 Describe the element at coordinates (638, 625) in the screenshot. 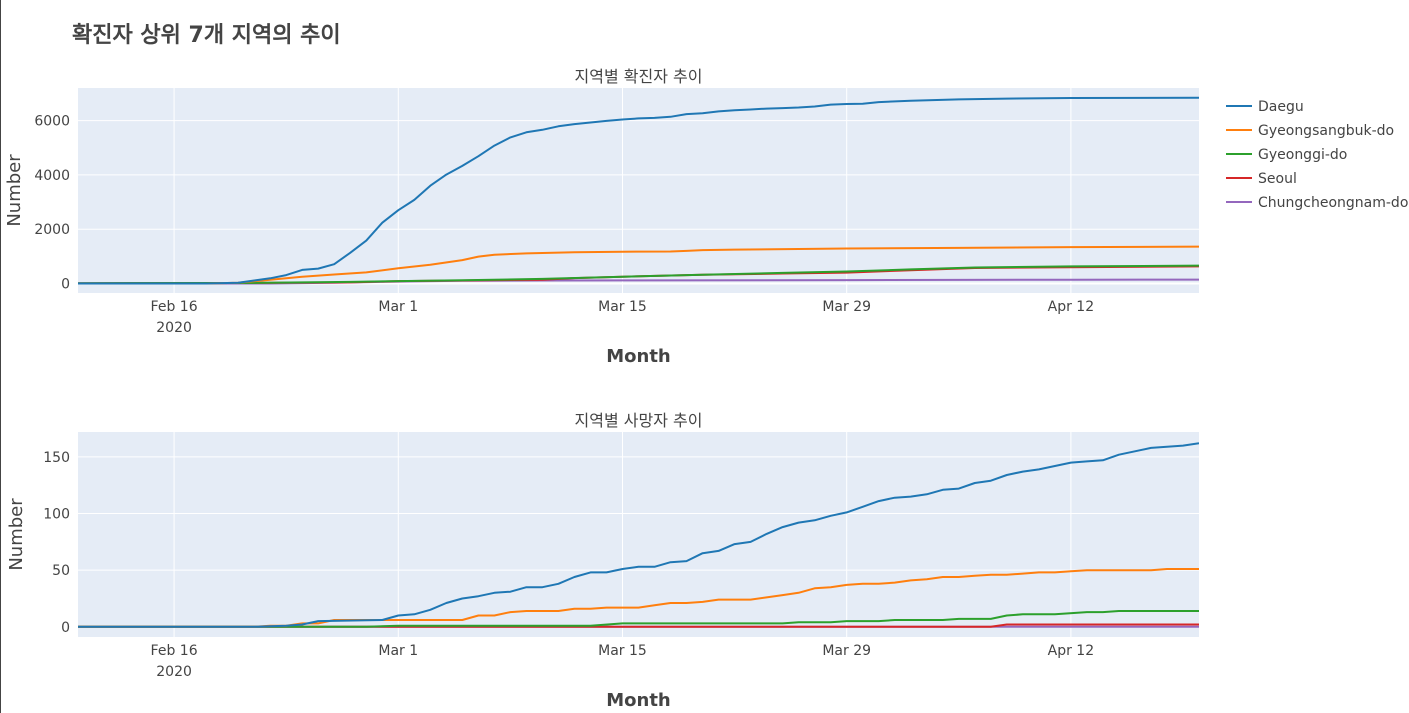

I see `series-line-seoul` at that location.